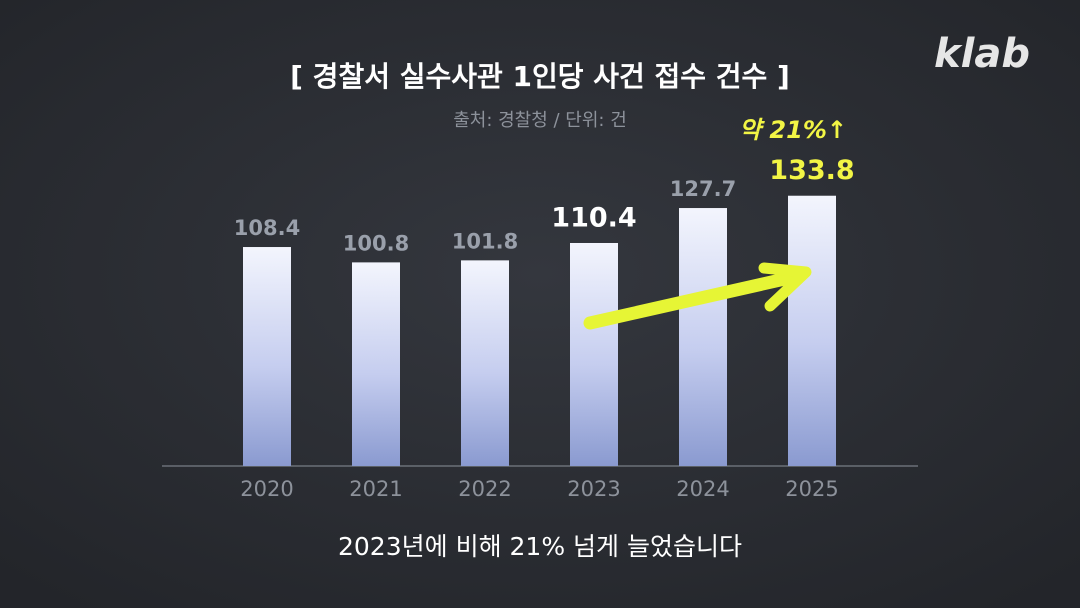  What do you see at coordinates (267, 228) in the screenshot?
I see `value-label: 108.4` at bounding box center [267, 228].